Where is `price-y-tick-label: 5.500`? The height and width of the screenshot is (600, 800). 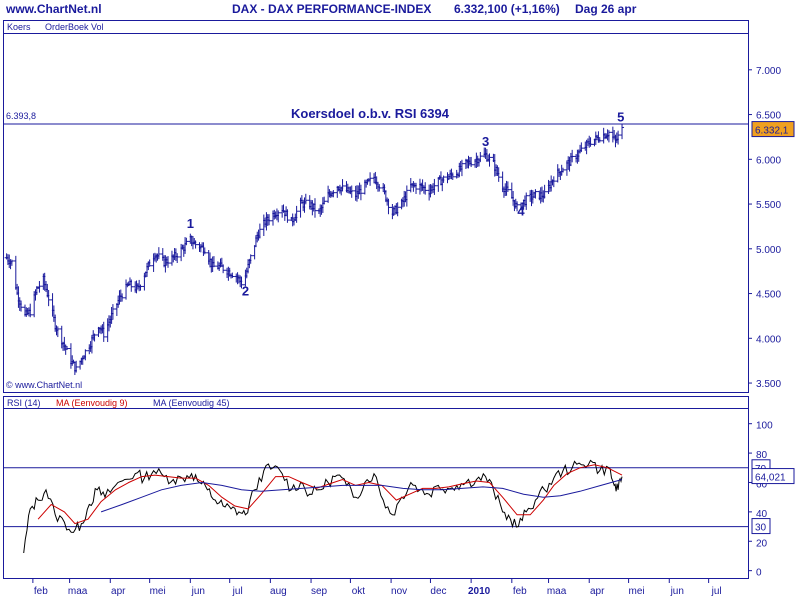 price-y-tick-label: 5.500 is located at coordinates (768, 205).